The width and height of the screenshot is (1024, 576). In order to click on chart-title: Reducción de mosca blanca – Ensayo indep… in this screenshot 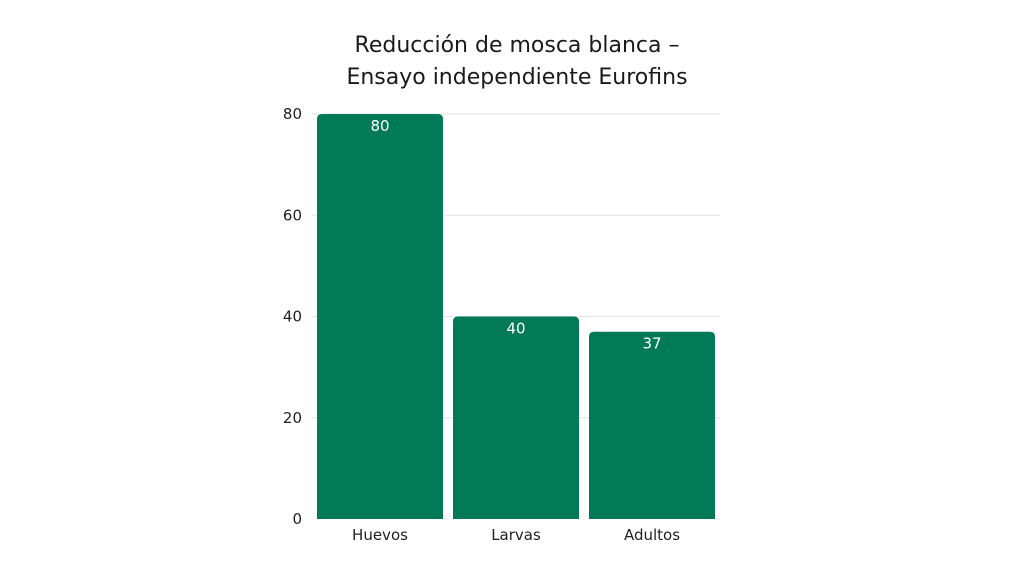, I will do `click(516, 61)`.